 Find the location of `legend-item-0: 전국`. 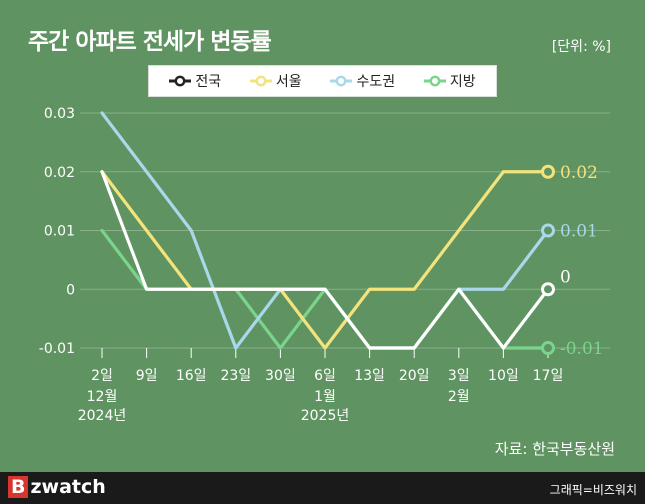

legend-item-0: 전국 is located at coordinates (195, 81).